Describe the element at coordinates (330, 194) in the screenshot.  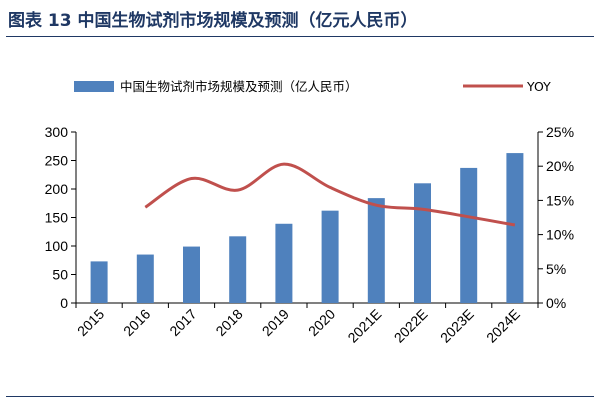
I see `yoy-line` at that location.